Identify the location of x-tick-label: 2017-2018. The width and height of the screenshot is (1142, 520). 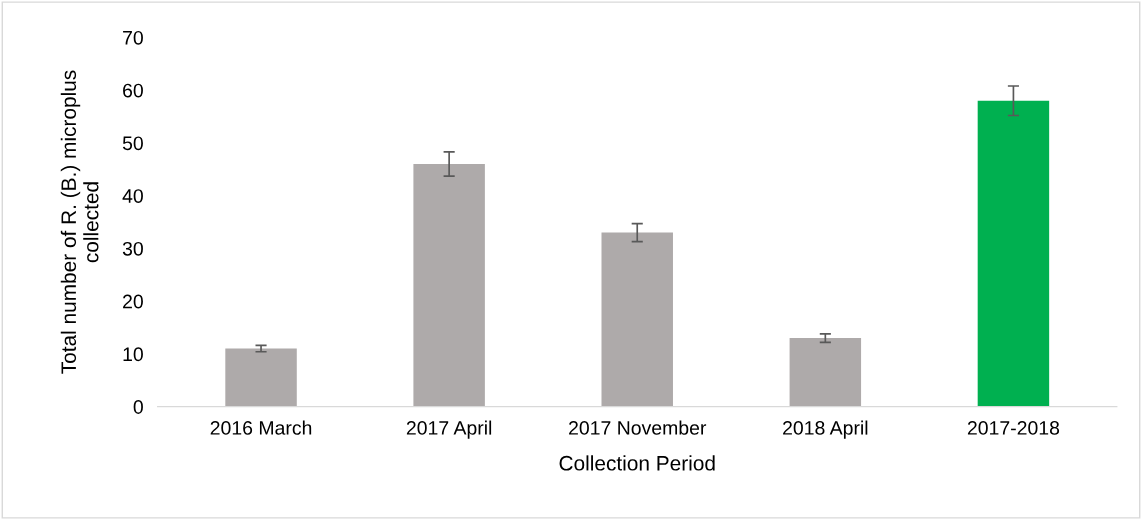
(1013, 428).